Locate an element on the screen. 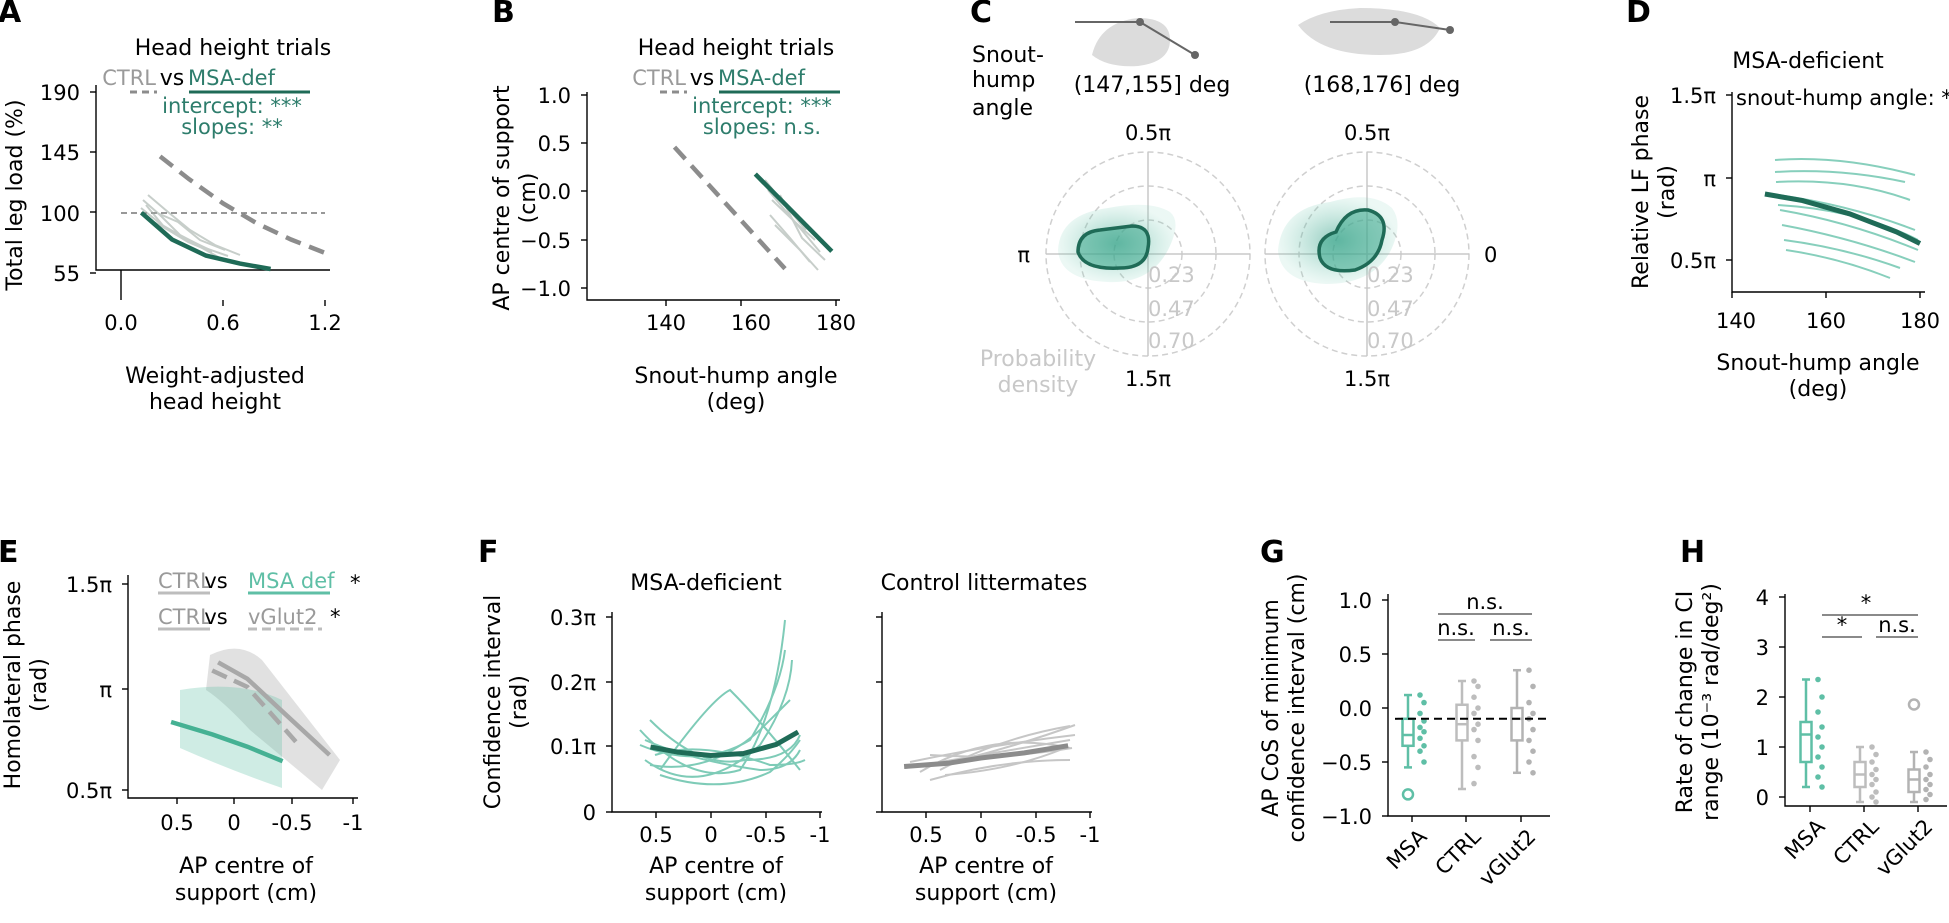 The height and width of the screenshot is (923, 1949). panel-b-yticks: 1.0 0.5 0.0 −0.5 −1.0 is located at coordinates (553, 192).